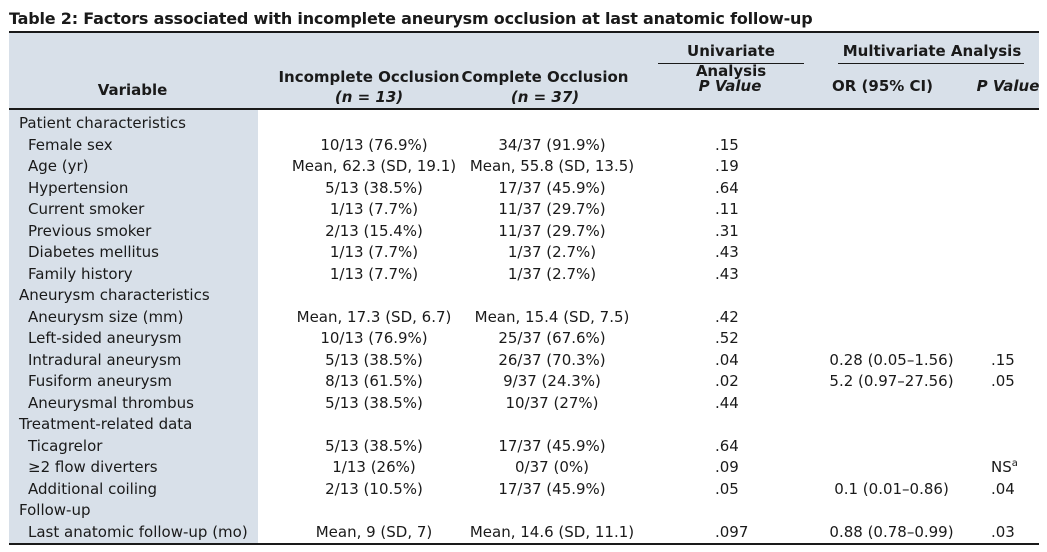 This screenshot has width=1047, height=552. I want to click on variable-cell: ≥2 flow diverters, so click(93, 467).